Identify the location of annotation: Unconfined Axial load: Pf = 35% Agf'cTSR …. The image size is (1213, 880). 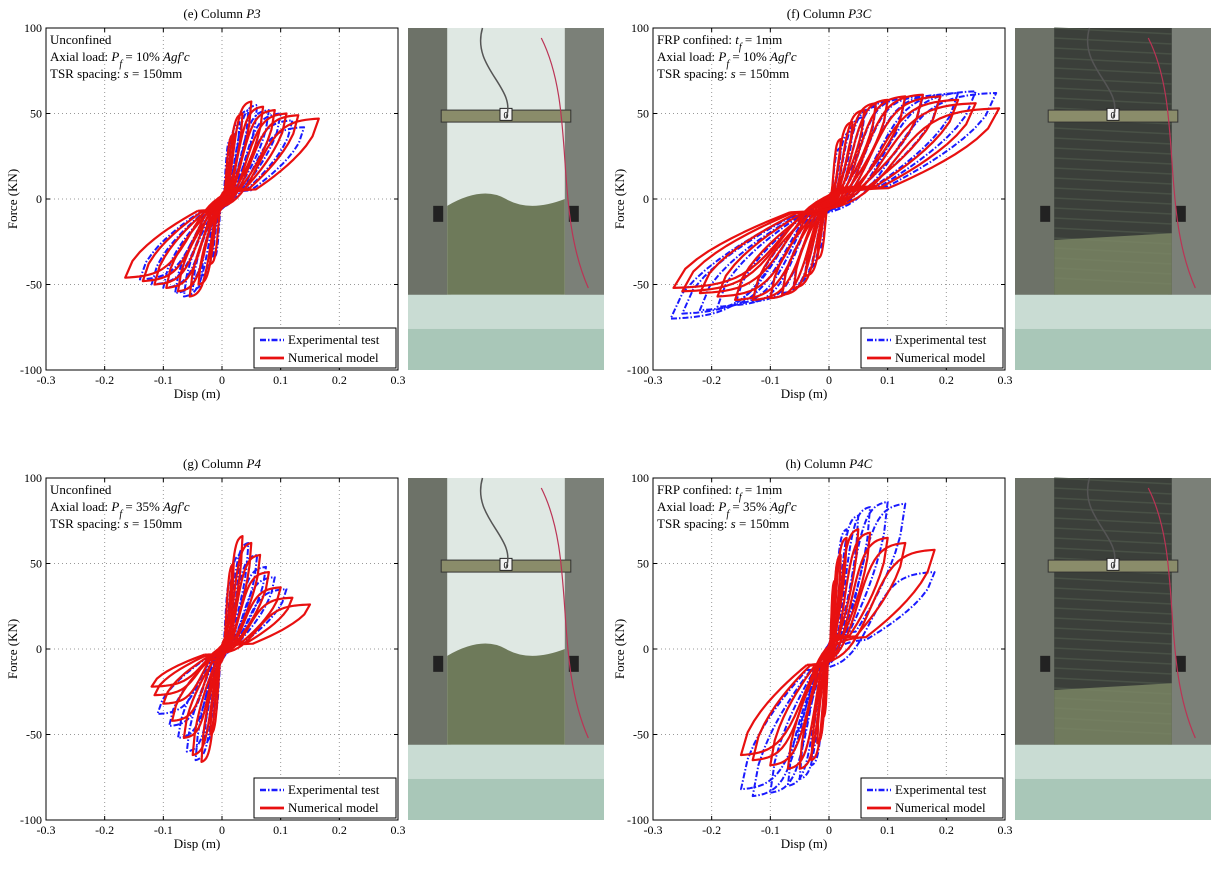
(120, 506).